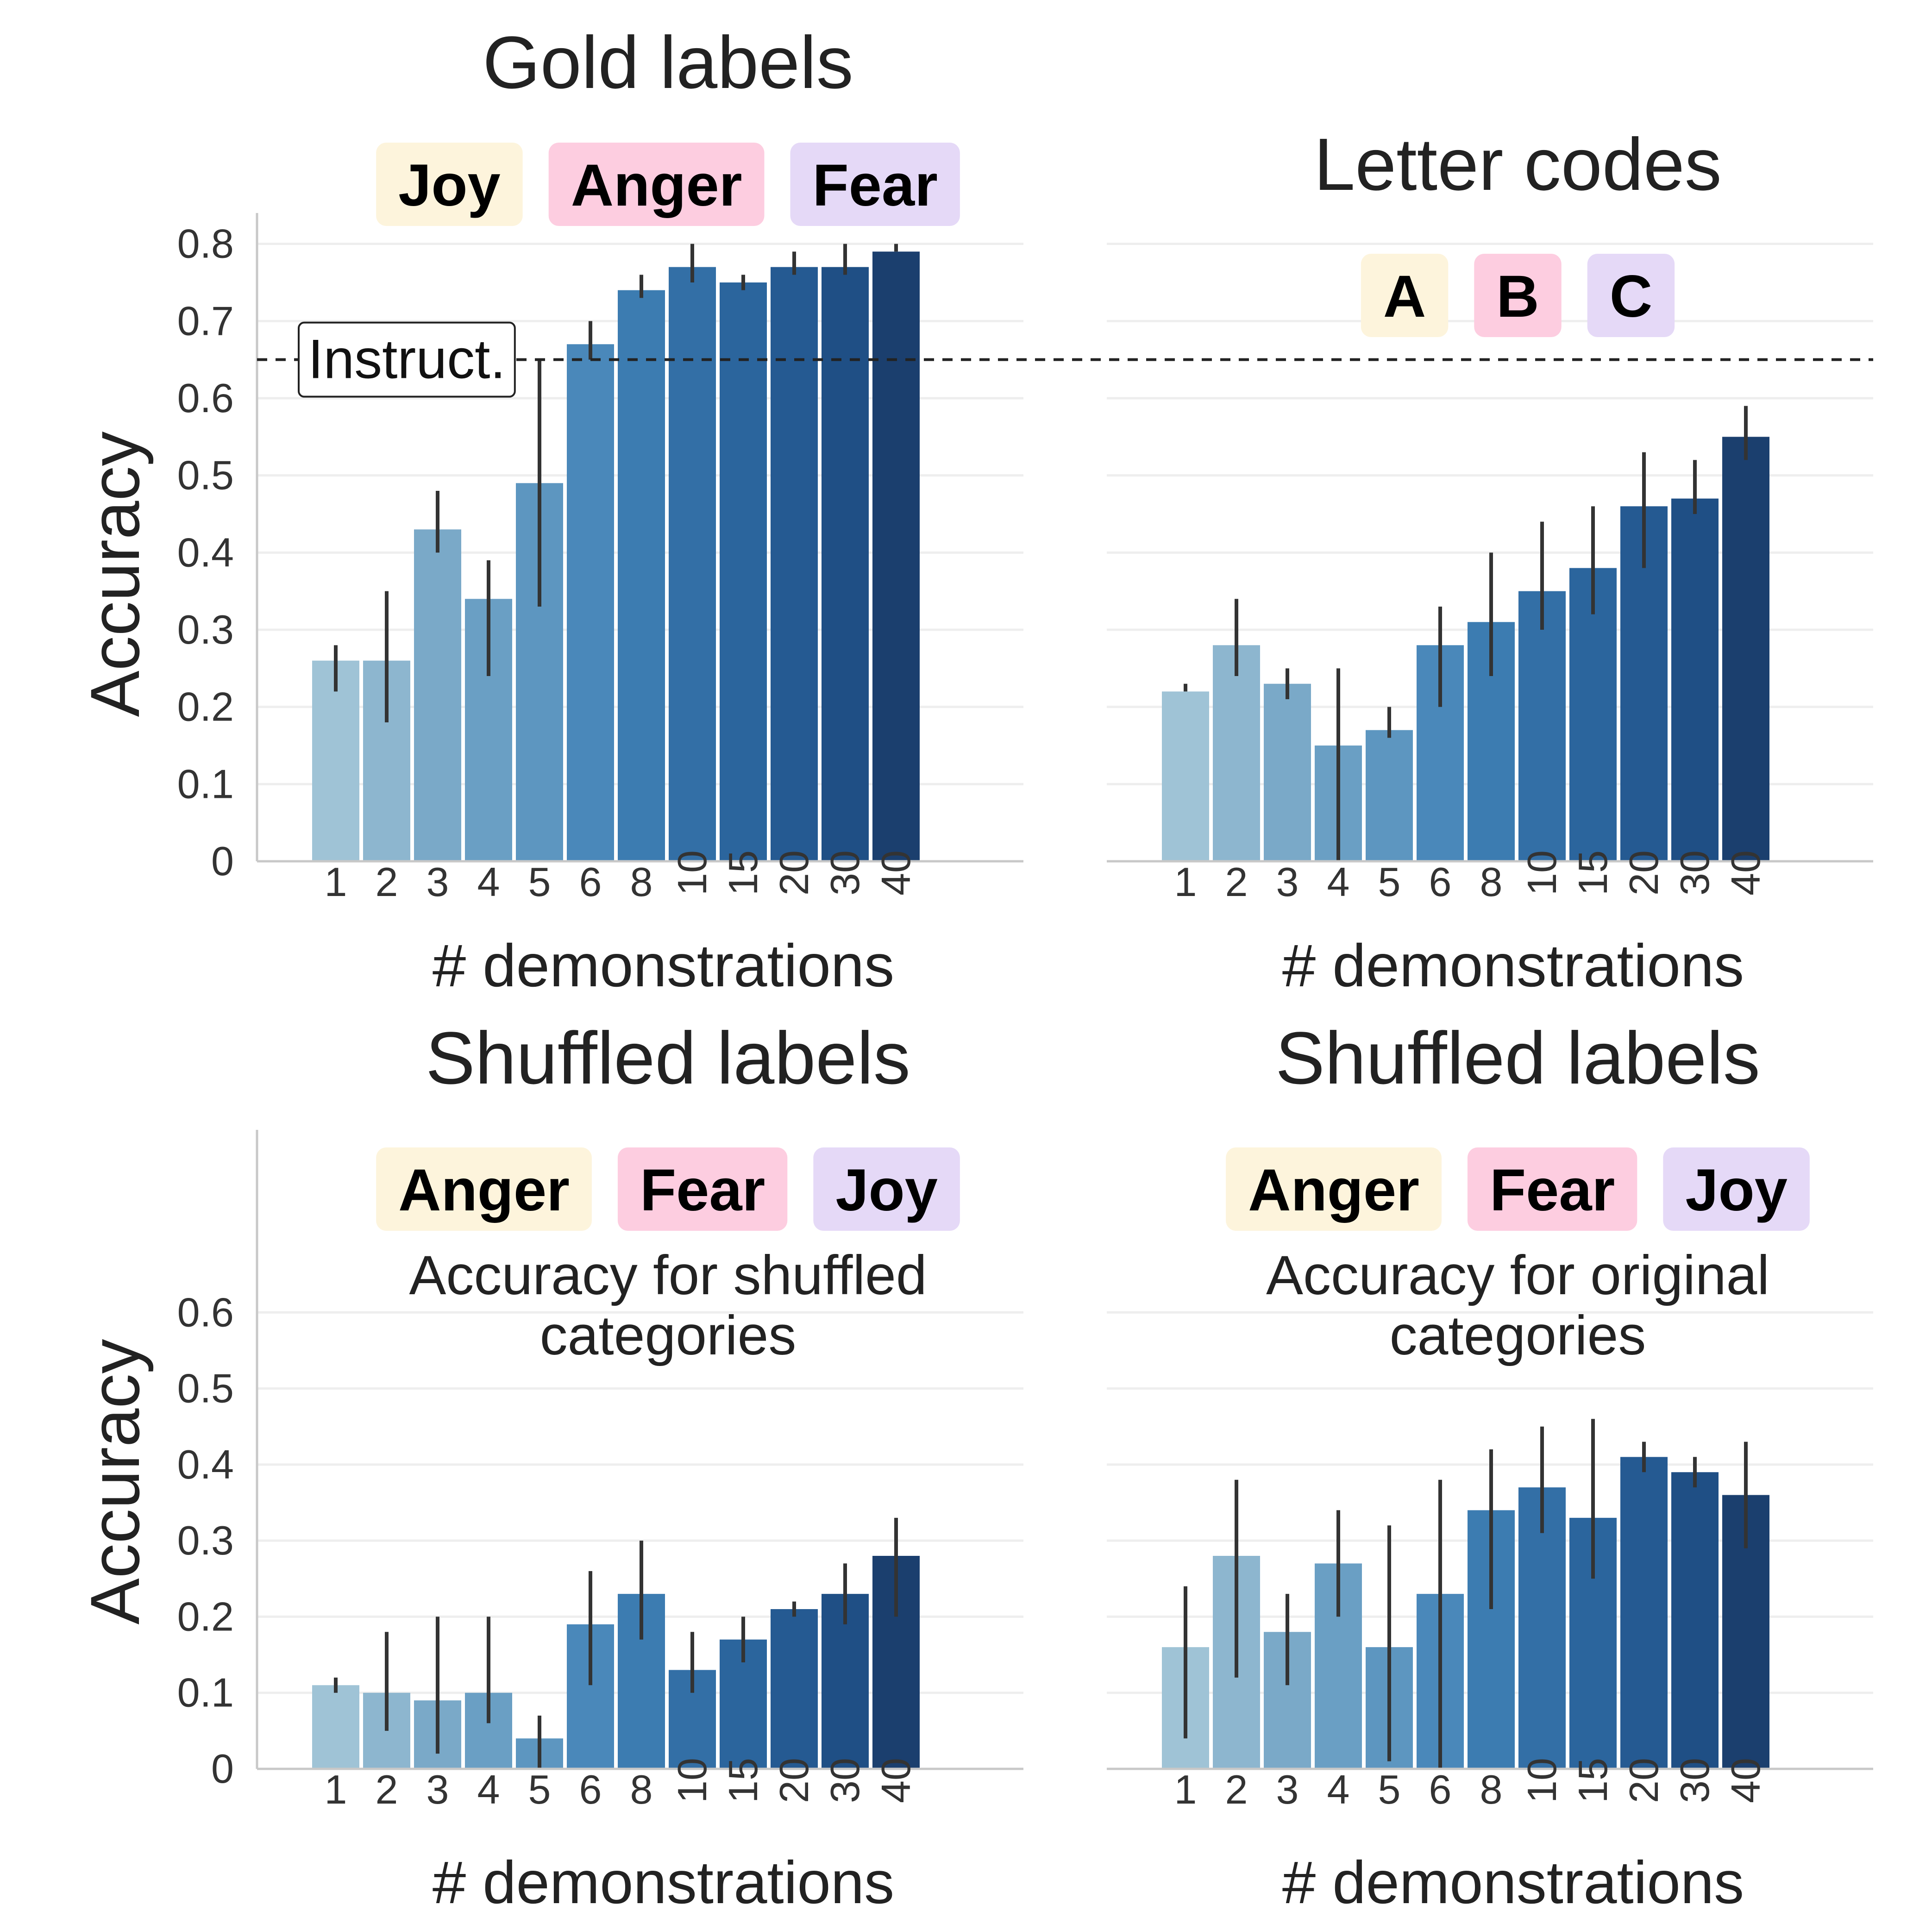 Image resolution: width=1932 pixels, height=1930 pixels. What do you see at coordinates (1185, 1789) in the screenshot?
I see `panel-4-xtick-label: 1` at bounding box center [1185, 1789].